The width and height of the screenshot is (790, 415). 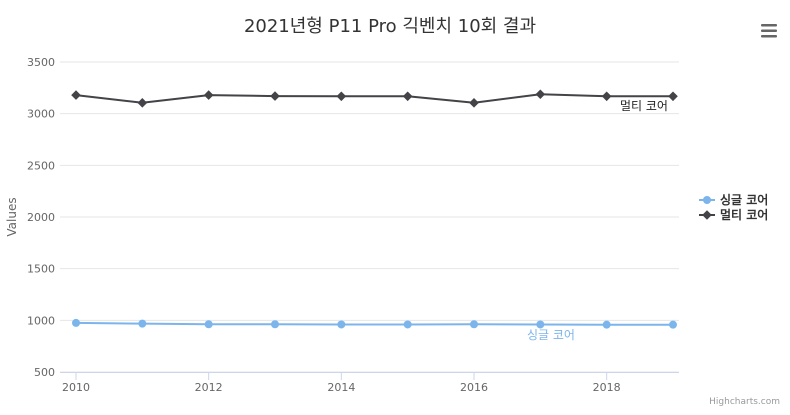 What do you see at coordinates (707, 200) in the screenshot?
I see `legend-symbol-single-core` at bounding box center [707, 200].